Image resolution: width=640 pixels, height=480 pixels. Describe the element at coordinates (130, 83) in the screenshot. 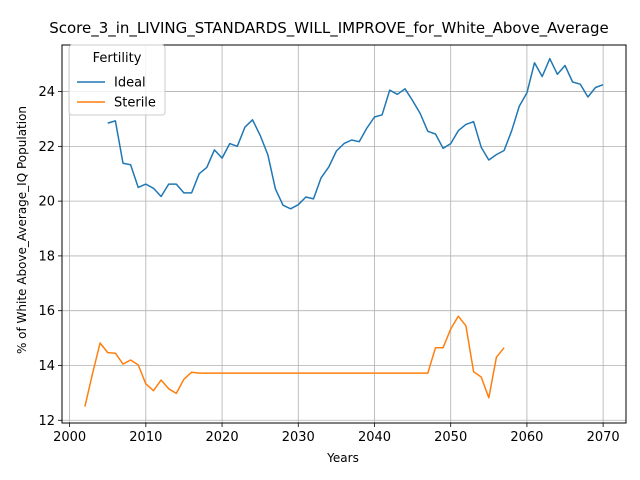

I see `legend-entry-ideal: Ideal` at that location.